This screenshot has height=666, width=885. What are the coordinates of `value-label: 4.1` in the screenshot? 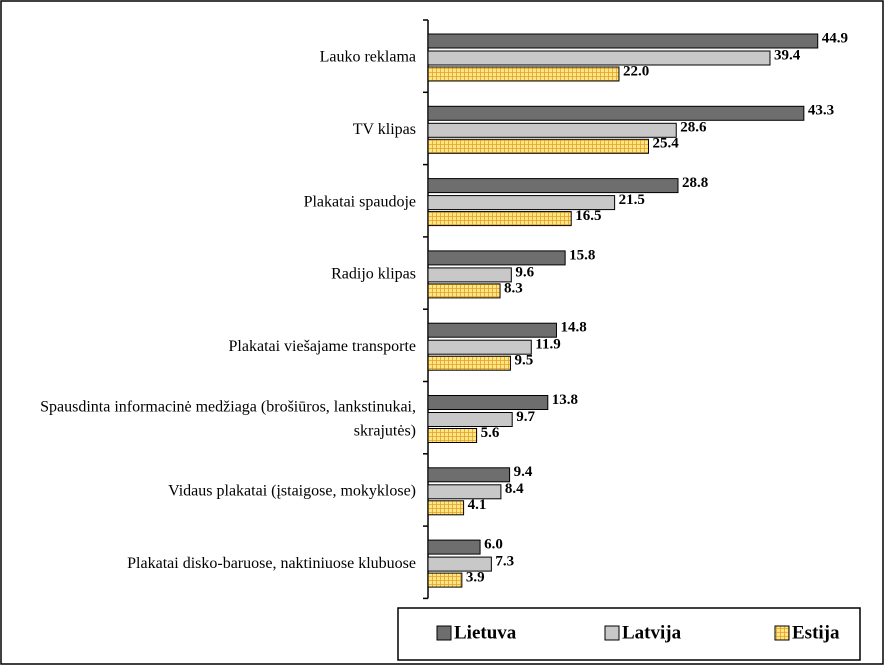 It's located at (477, 505).